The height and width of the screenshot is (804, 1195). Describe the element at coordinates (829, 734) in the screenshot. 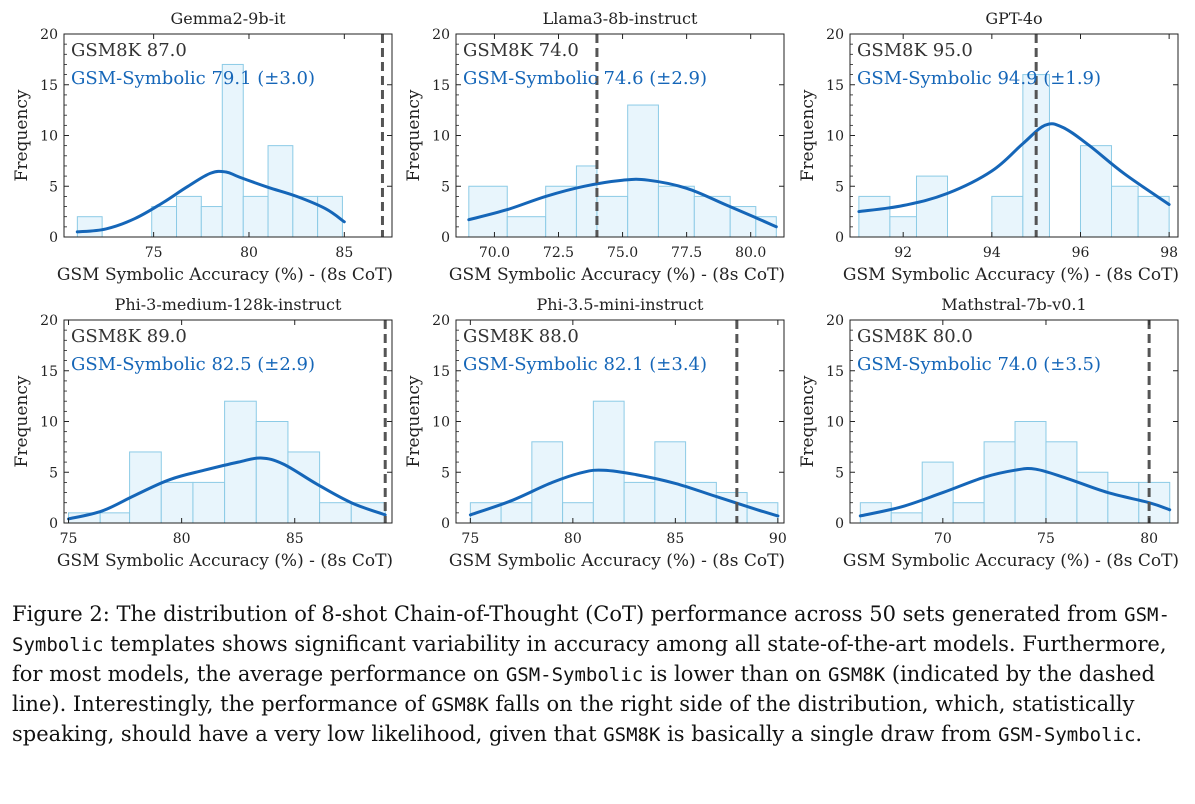

I see `caption-text: is basically a single draw from` at that location.